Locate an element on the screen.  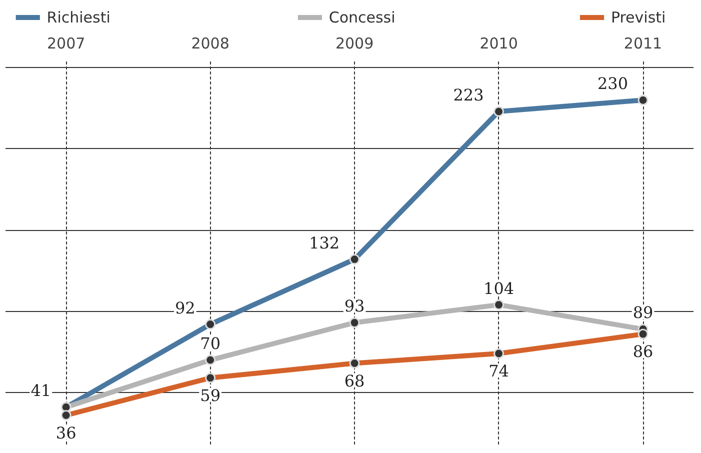
data-label: 86 is located at coordinates (643, 352).